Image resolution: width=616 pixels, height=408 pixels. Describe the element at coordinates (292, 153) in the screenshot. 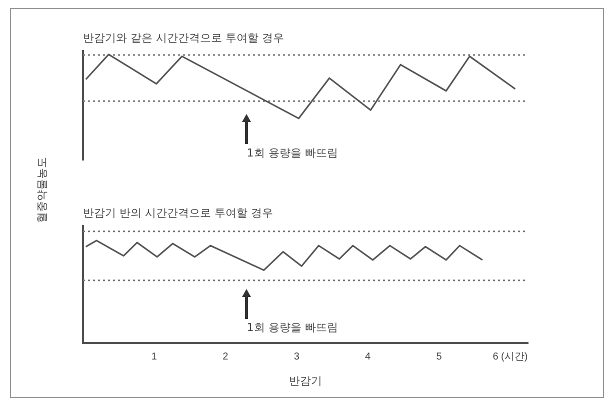

I see `text: 1회 용량을 빠뜨림` at that location.